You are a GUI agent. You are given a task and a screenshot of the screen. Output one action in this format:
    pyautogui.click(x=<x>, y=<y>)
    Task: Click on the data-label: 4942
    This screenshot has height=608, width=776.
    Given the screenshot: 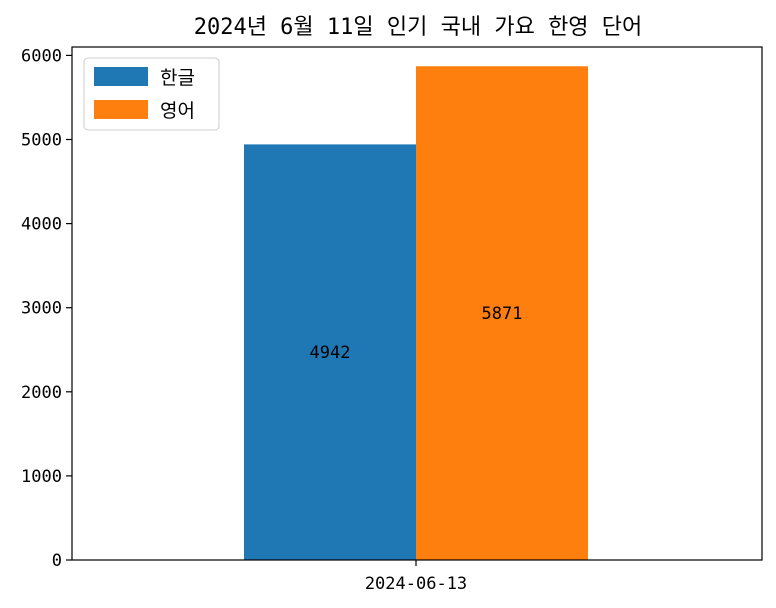 What is the action you would take?
    pyautogui.click(x=330, y=353)
    